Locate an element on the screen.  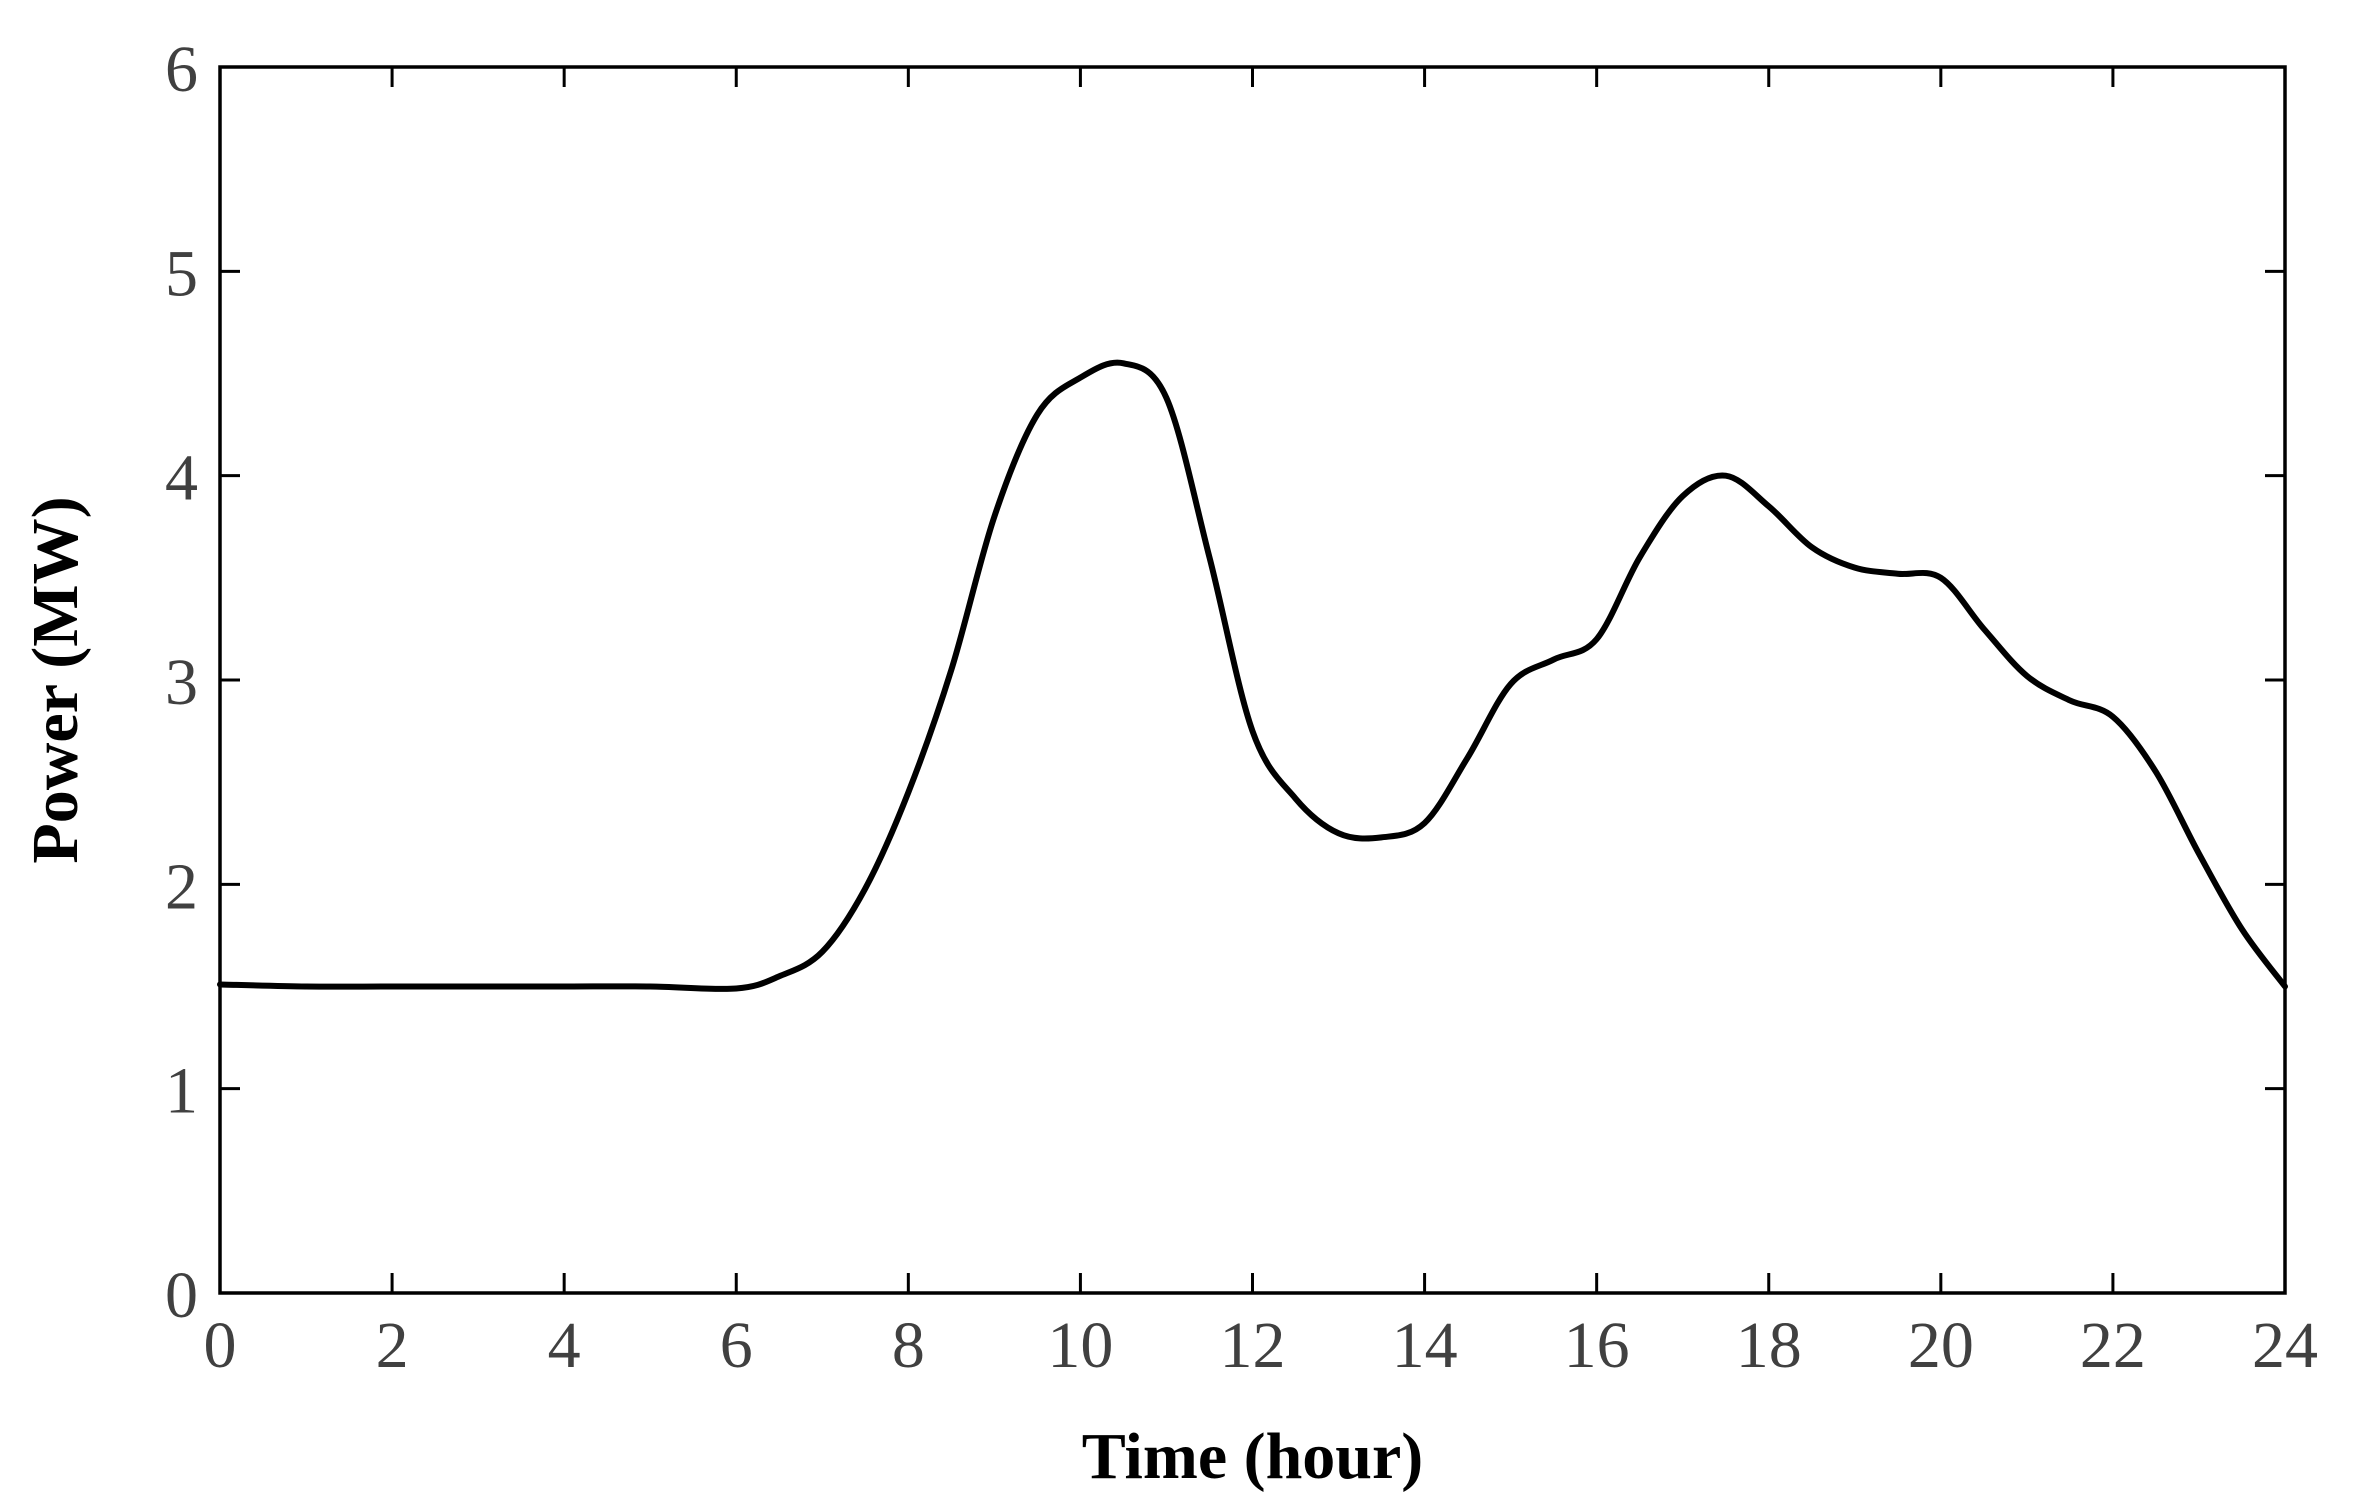
x-tick-label: 2 is located at coordinates (392, 1345).